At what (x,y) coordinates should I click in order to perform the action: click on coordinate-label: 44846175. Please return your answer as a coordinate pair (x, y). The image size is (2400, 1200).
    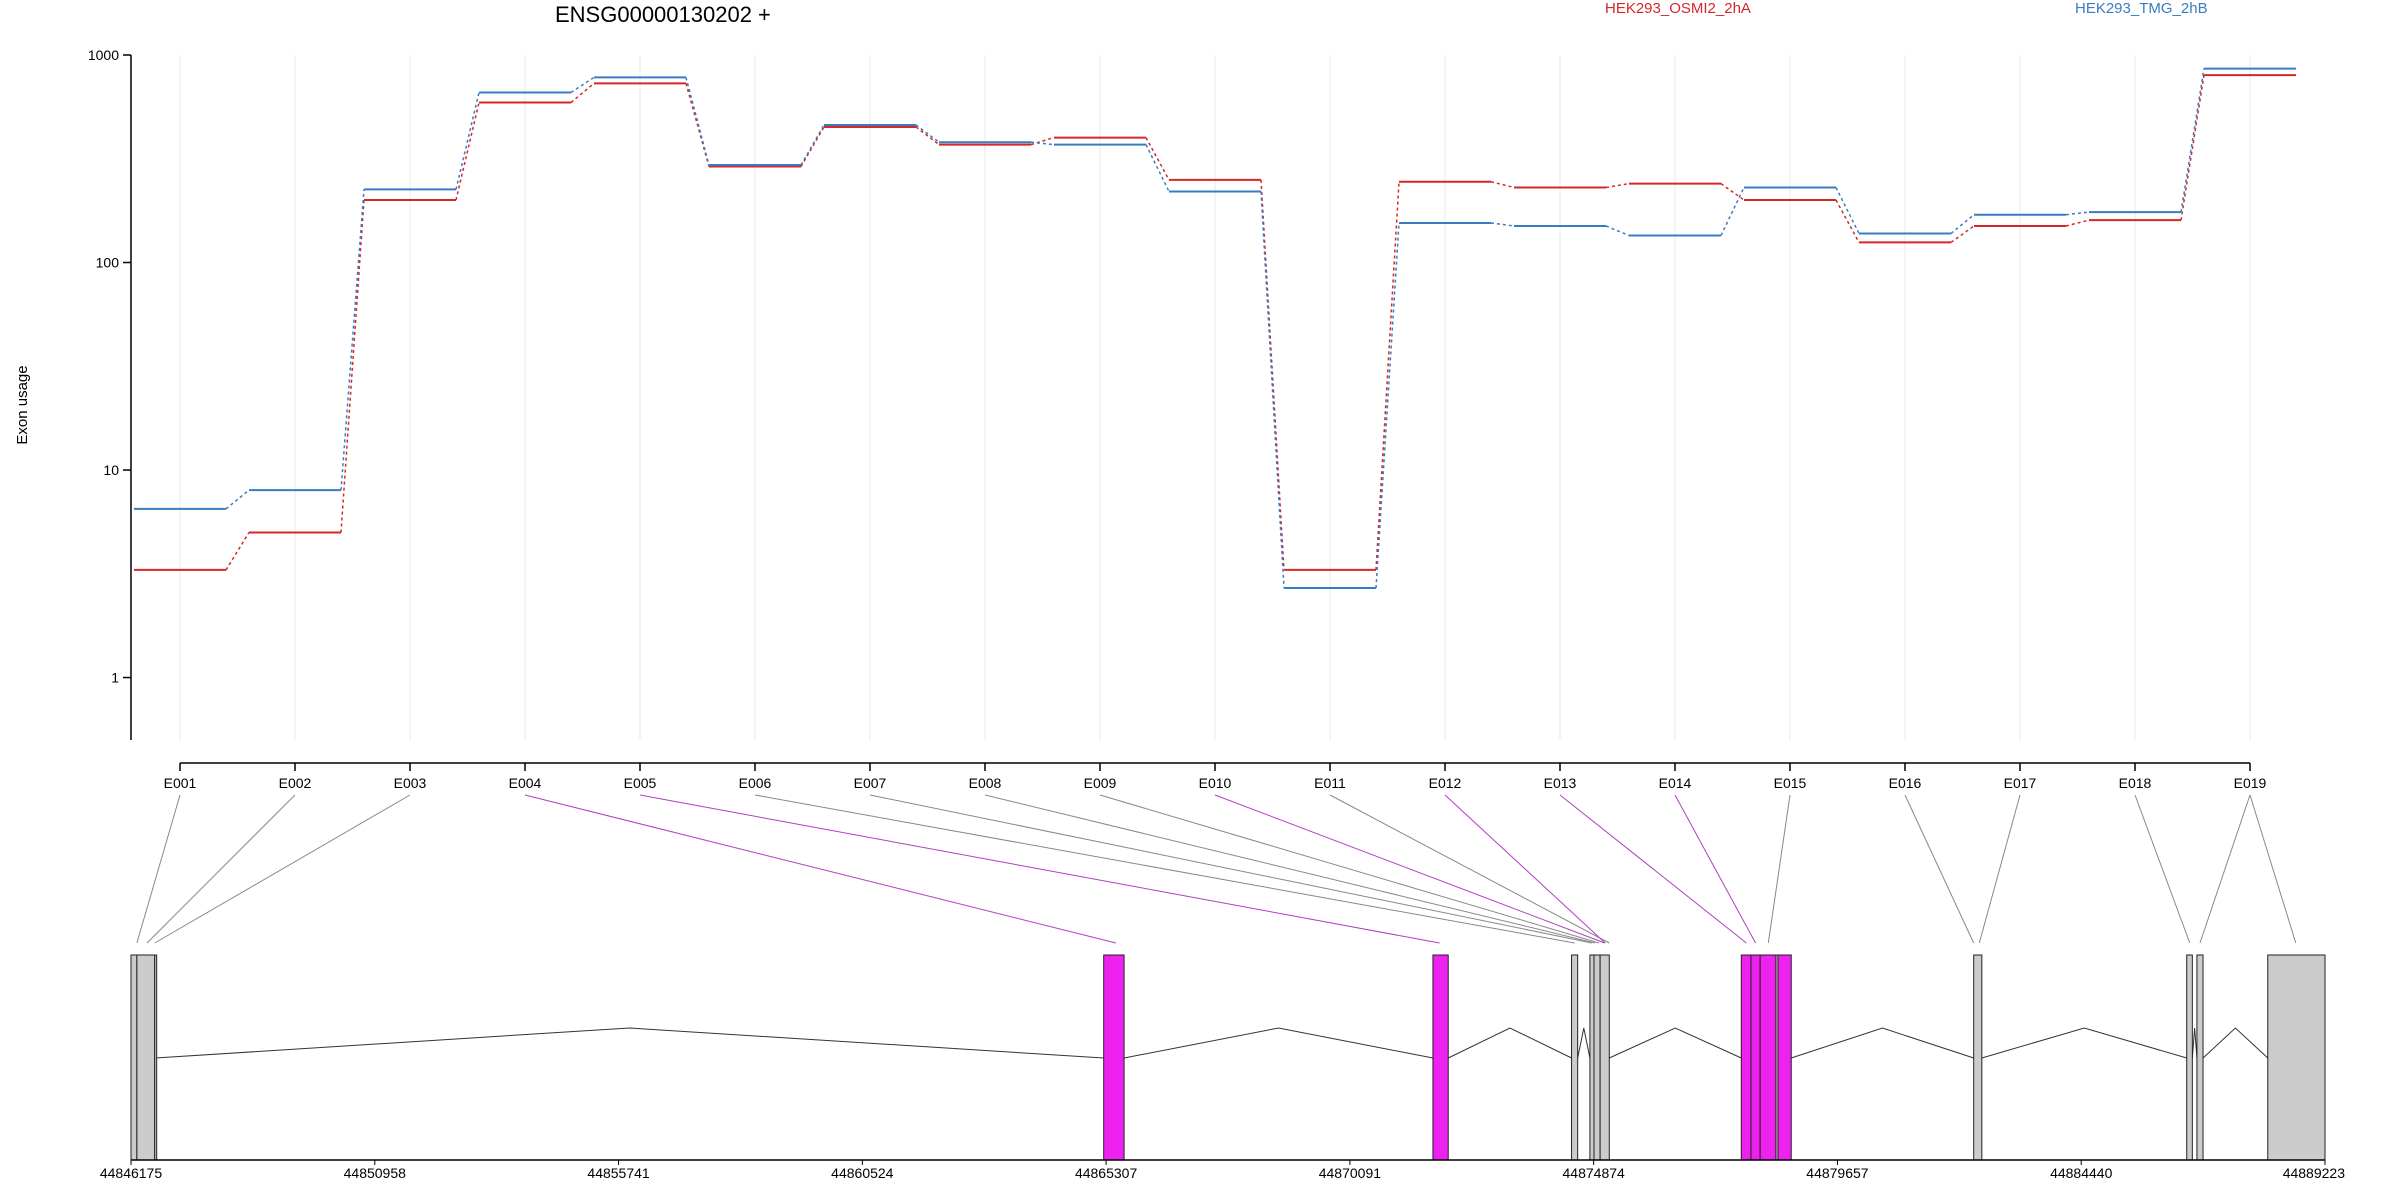
    Looking at the image, I should click on (131, 1173).